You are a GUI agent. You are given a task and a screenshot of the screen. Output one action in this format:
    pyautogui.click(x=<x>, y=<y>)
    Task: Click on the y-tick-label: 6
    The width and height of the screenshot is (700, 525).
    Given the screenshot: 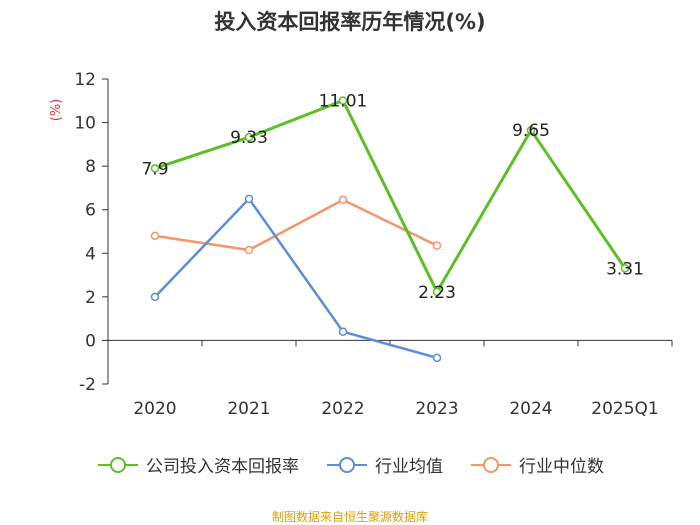 What is the action you would take?
    pyautogui.click(x=90, y=211)
    